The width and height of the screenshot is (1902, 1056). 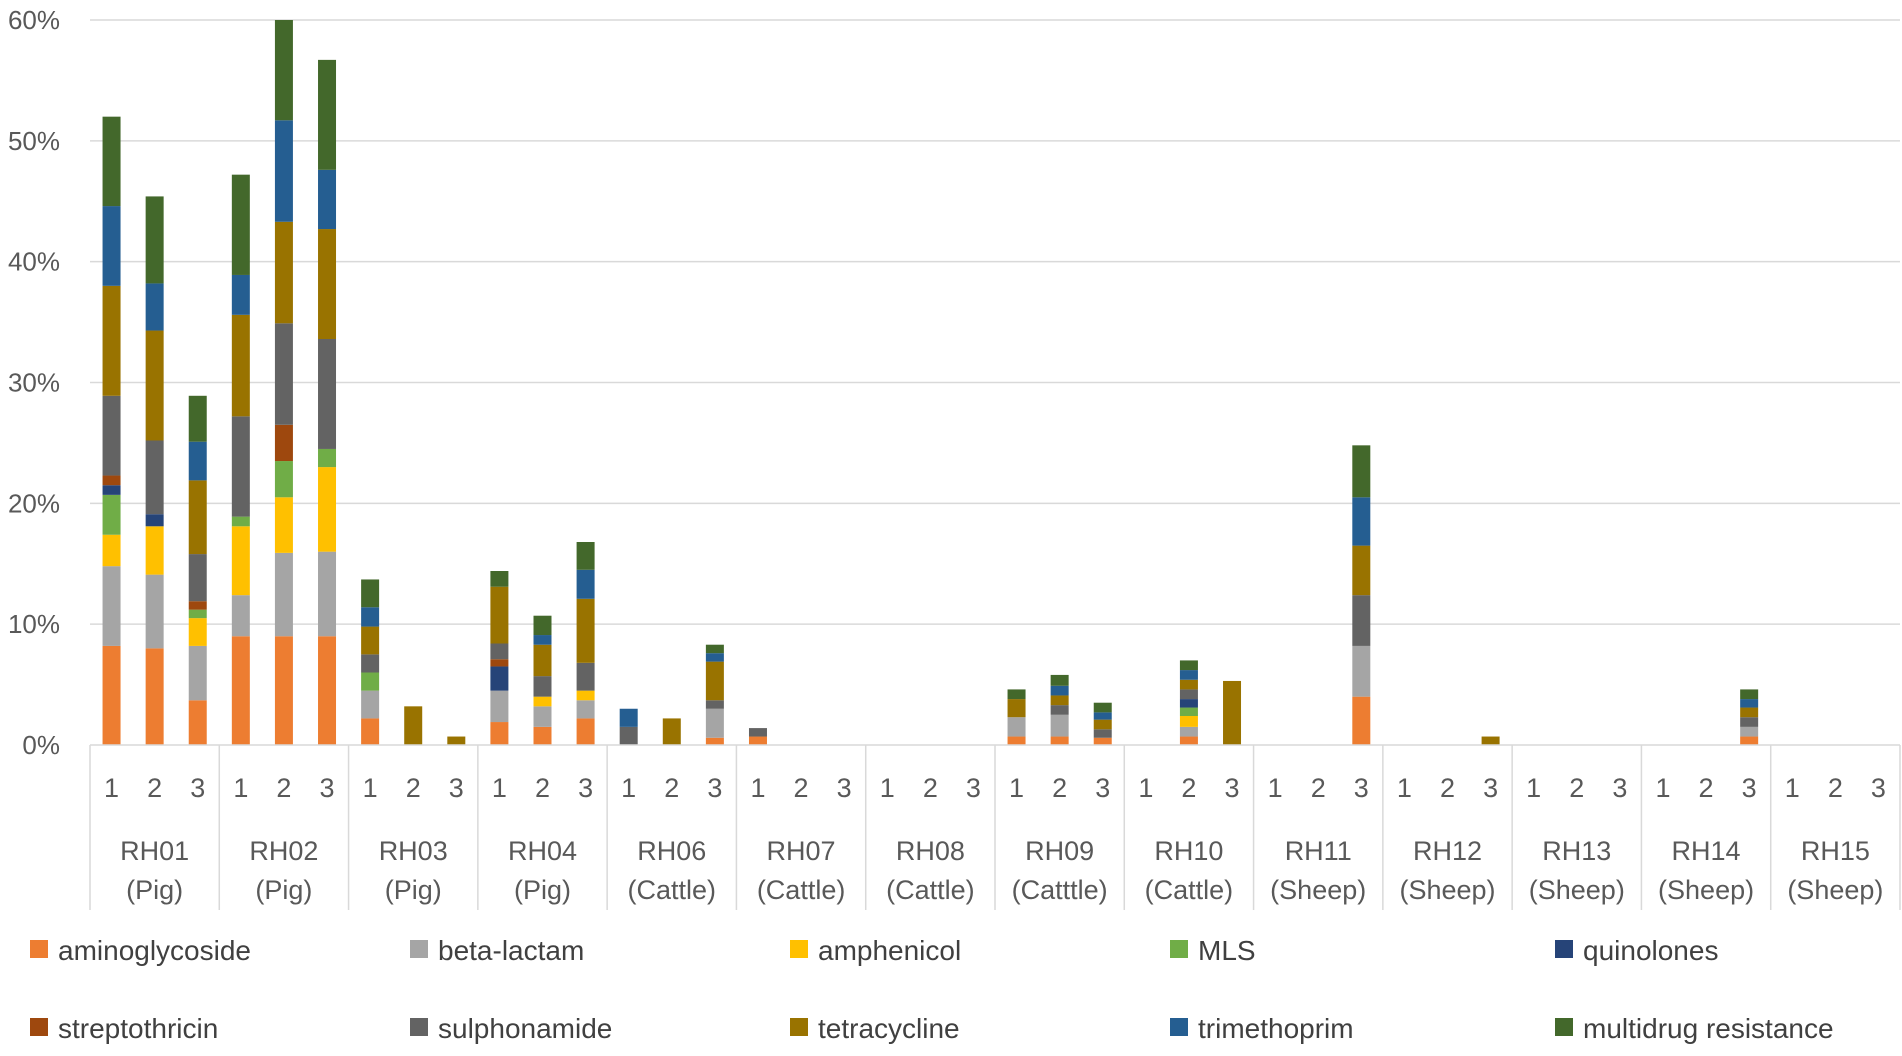 What do you see at coordinates (1227, 950) in the screenshot?
I see `legend-label: MLS` at bounding box center [1227, 950].